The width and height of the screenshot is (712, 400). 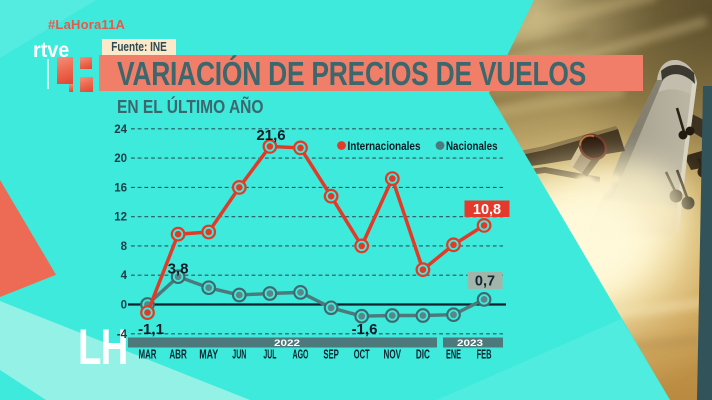 What do you see at coordinates (239, 354) in the screenshot?
I see `svg-text: JUN` at bounding box center [239, 354].